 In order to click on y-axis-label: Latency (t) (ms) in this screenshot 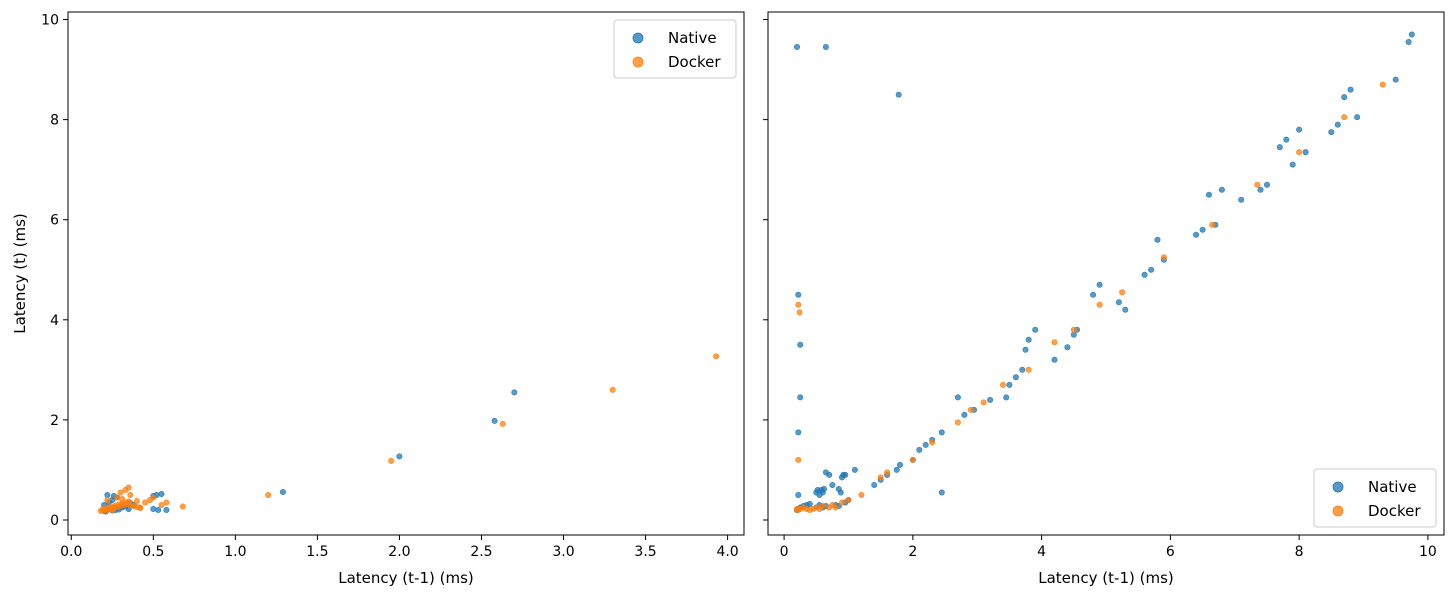, I will do `click(20, 273)`.